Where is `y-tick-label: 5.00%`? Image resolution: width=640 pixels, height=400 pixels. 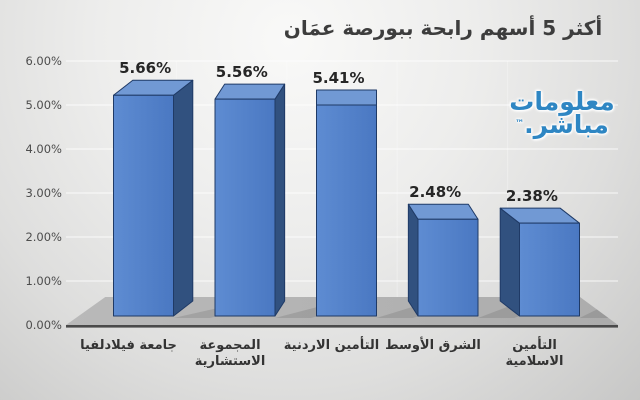
y-tick-label: 5.00% is located at coordinates (43, 105).